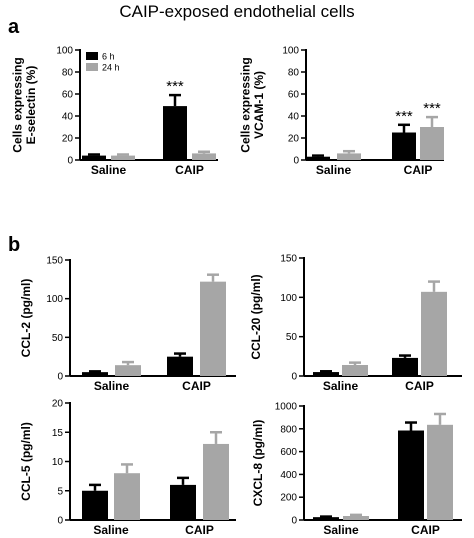 This screenshot has width=474, height=538. I want to click on y-axis-label: Cells expressingE-selectin (%), so click(24, 104).